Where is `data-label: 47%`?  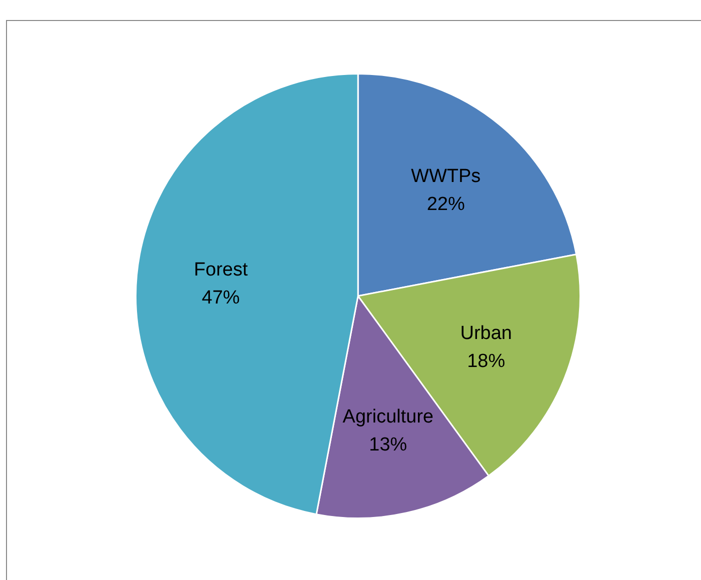
data-label: 47% is located at coordinates (221, 297).